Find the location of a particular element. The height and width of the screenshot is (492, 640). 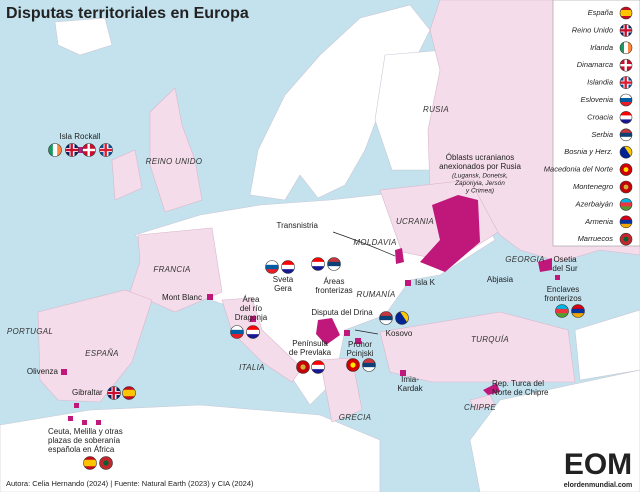

country-label: PORTUGAL is located at coordinates (30, 331).